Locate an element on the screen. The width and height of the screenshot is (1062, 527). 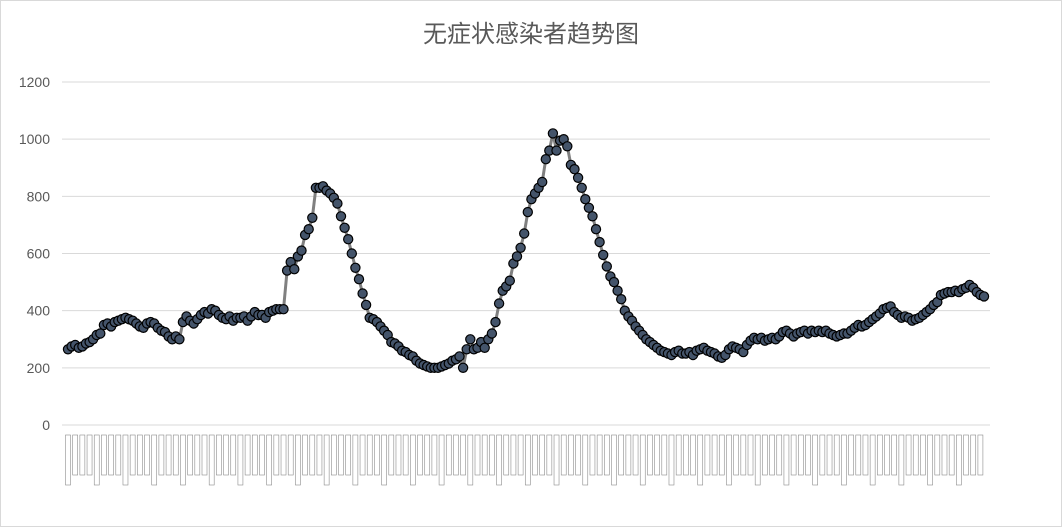
chart-title: 无症状感染者趋势图 is located at coordinates (531, 34).